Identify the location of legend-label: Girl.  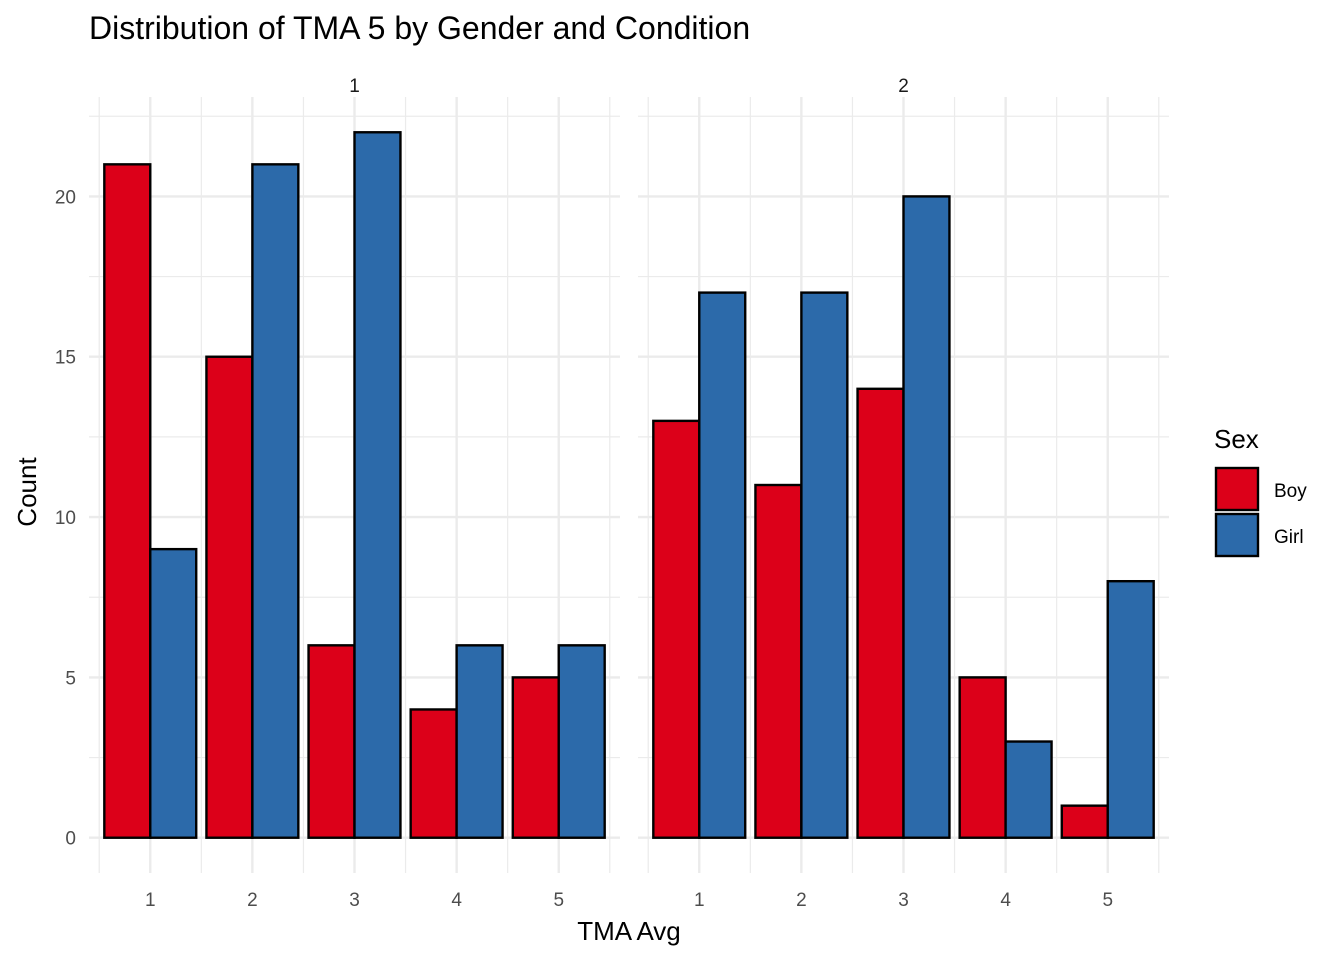
(1289, 537).